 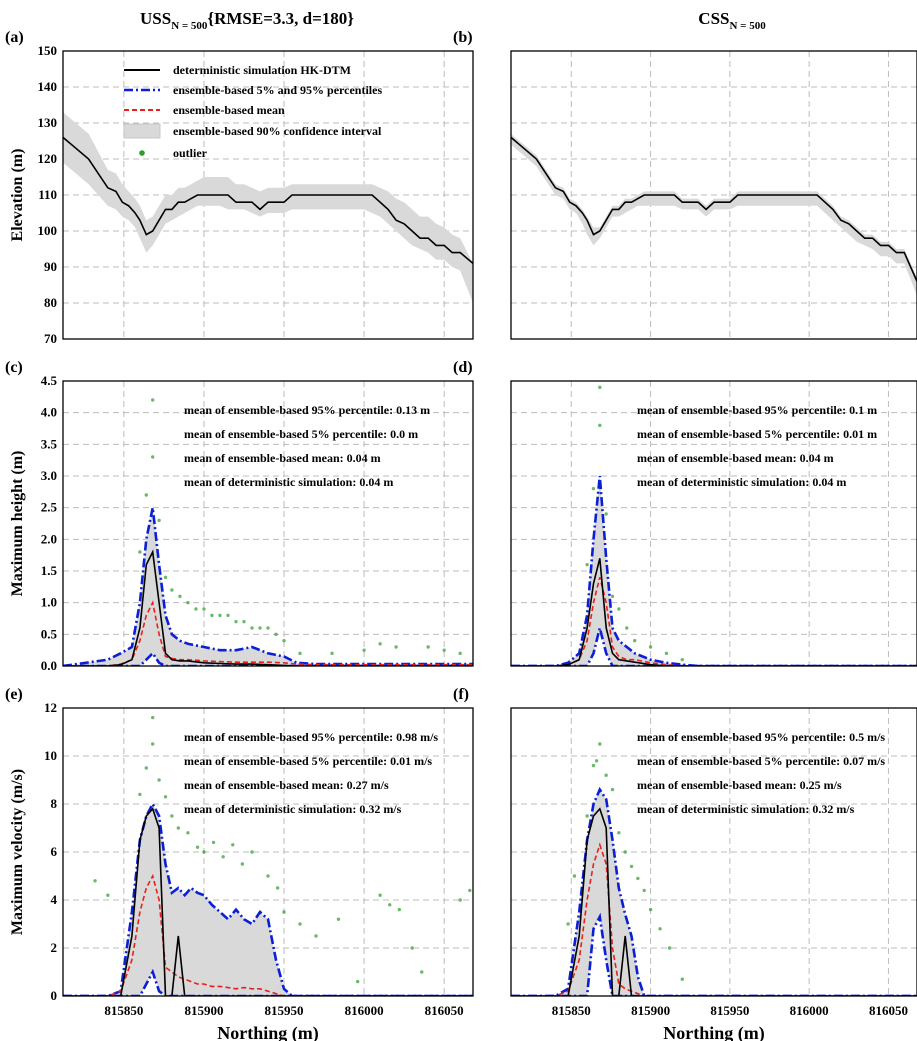 What do you see at coordinates (48, 122) in the screenshot?
I see `y-tick-label: 130` at bounding box center [48, 122].